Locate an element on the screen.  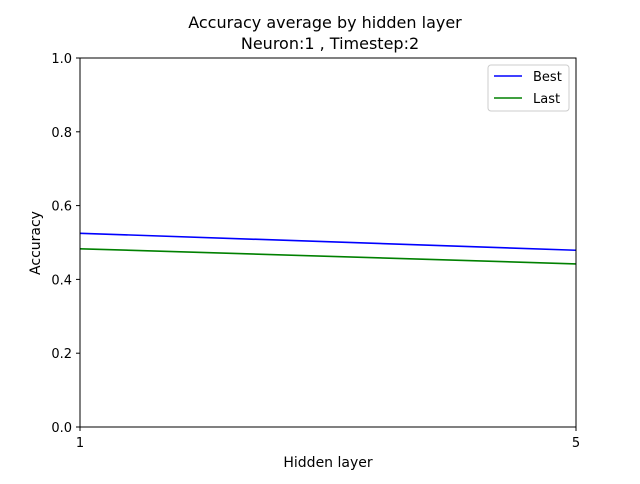
y-tick-label: 0.4 is located at coordinates (61, 280).